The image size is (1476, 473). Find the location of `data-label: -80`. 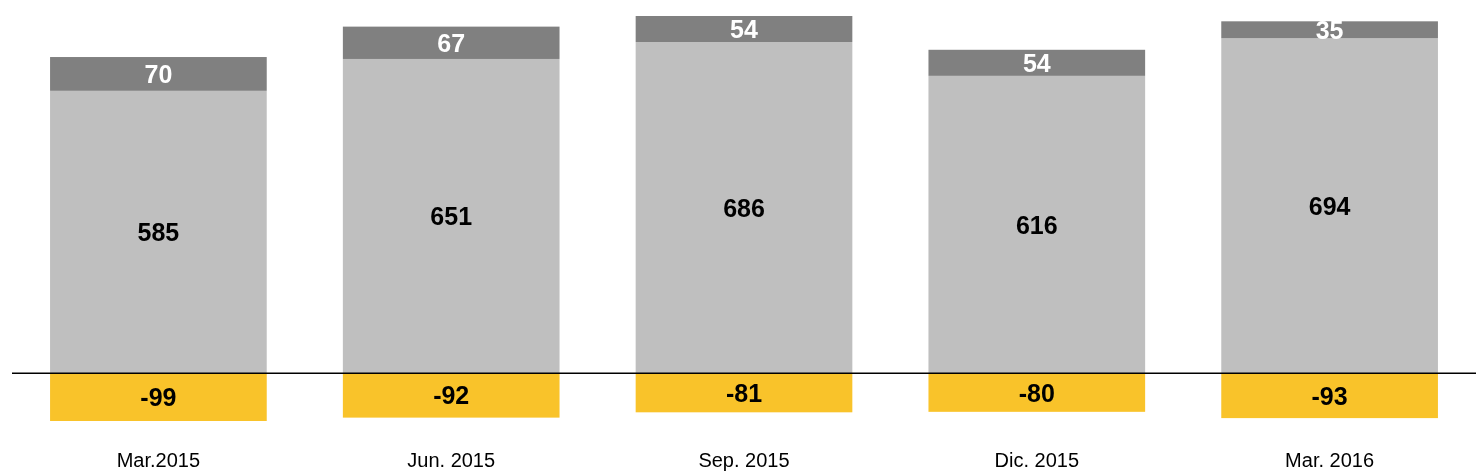

data-label: -80 is located at coordinates (1036, 392).